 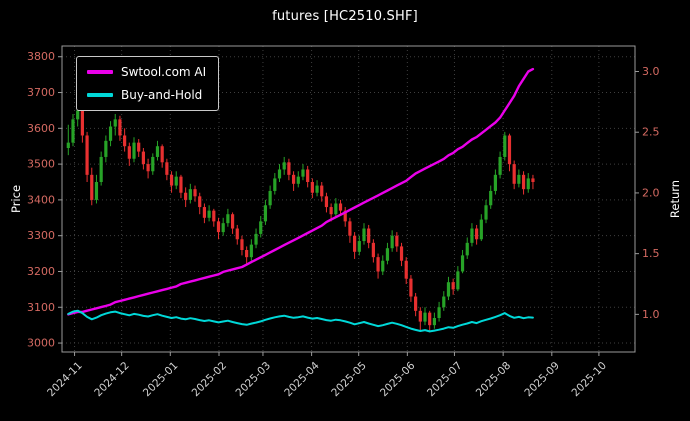 I want to click on svg-text: 3300, so click(x=41, y=235).